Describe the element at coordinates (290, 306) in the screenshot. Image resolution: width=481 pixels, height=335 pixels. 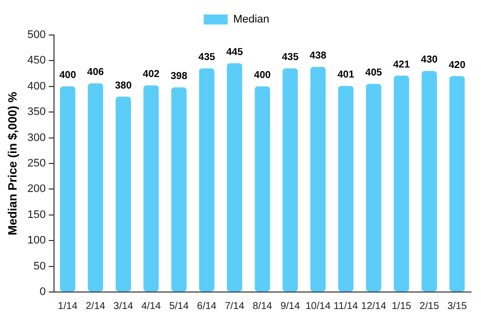
I see `x-tick-label: 9/14` at that location.